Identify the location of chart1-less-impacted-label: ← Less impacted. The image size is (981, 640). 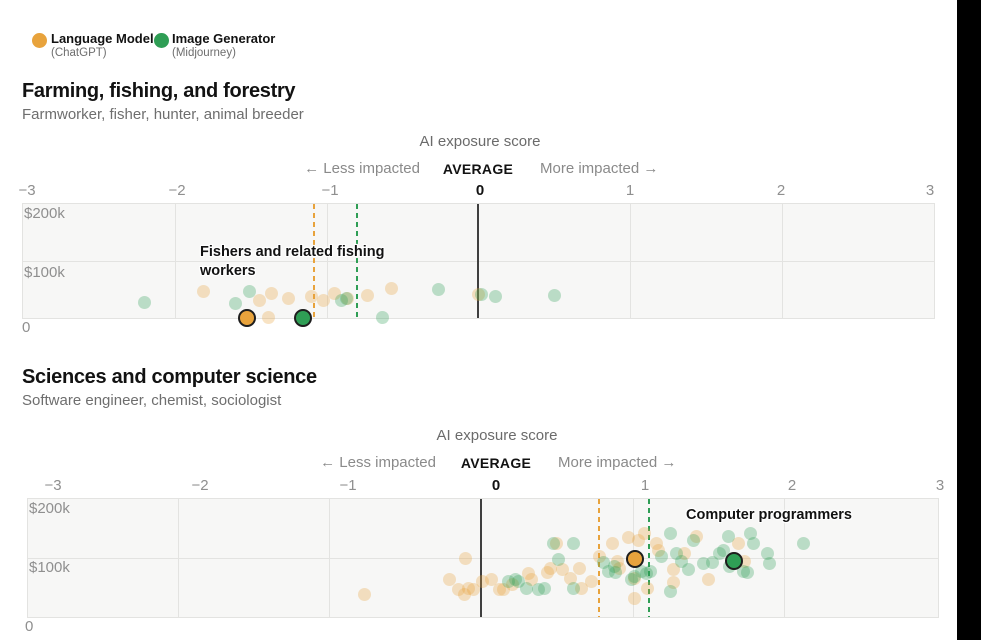
(362, 168).